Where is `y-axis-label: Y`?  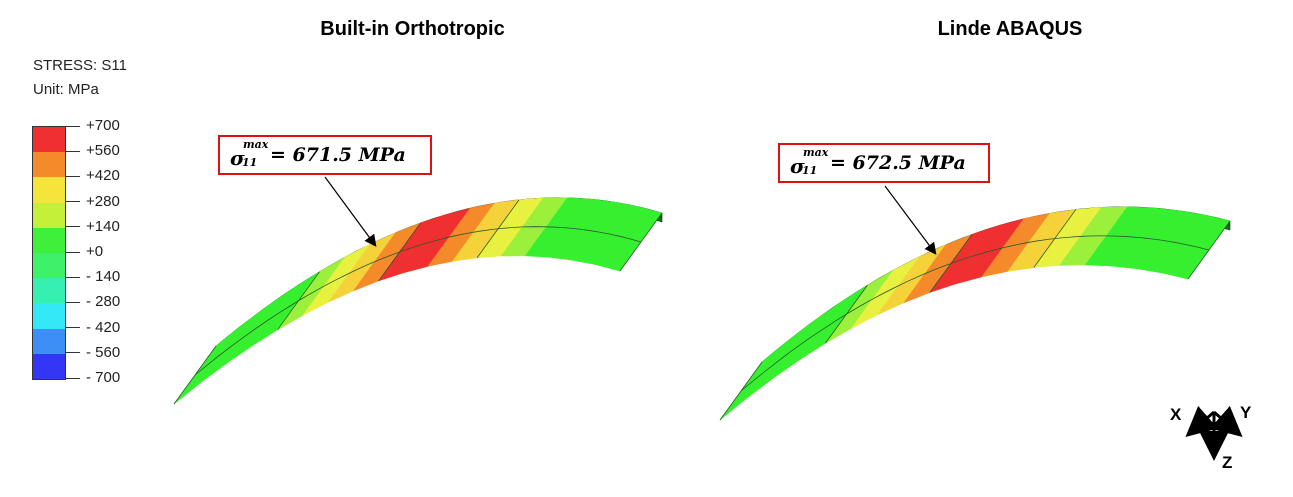 y-axis-label: Y is located at coordinates (1246, 412).